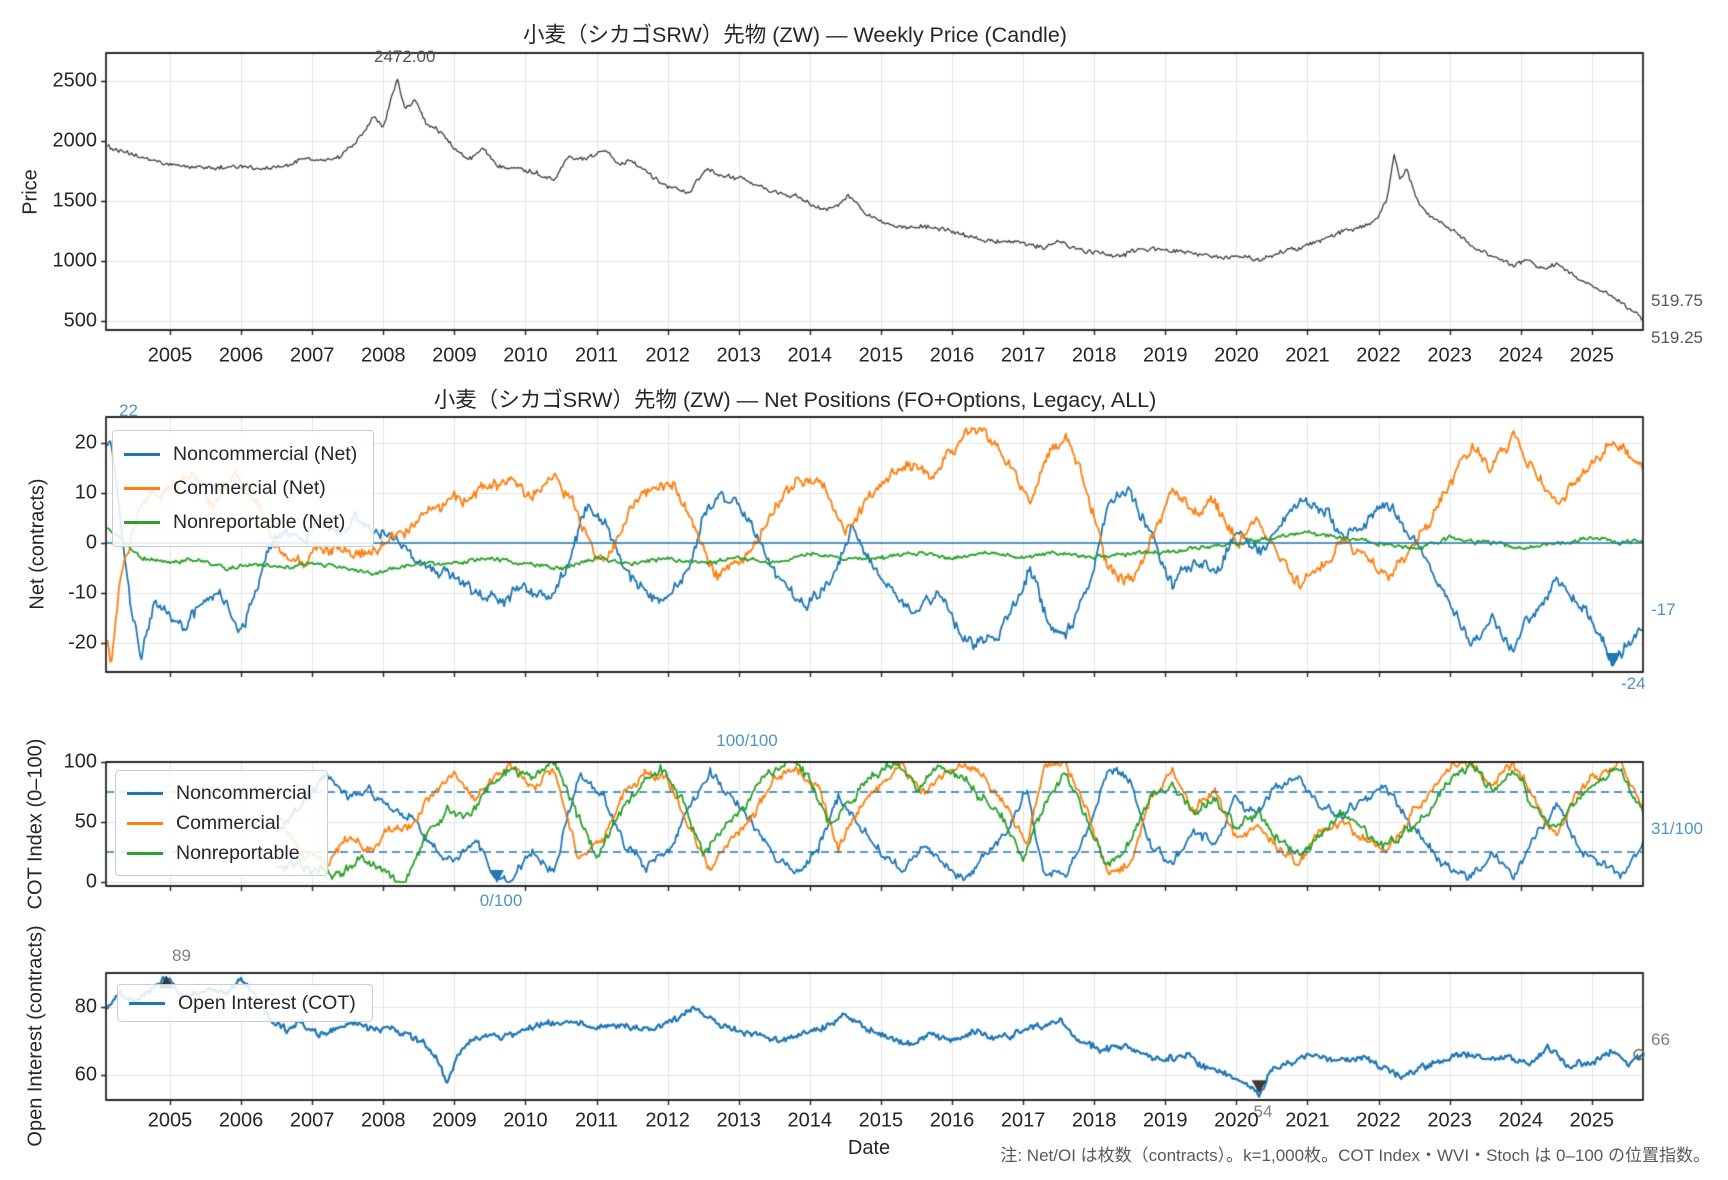  Describe the element at coordinates (244, 792) in the screenshot. I see `legend-label: Noncommercial` at that location.